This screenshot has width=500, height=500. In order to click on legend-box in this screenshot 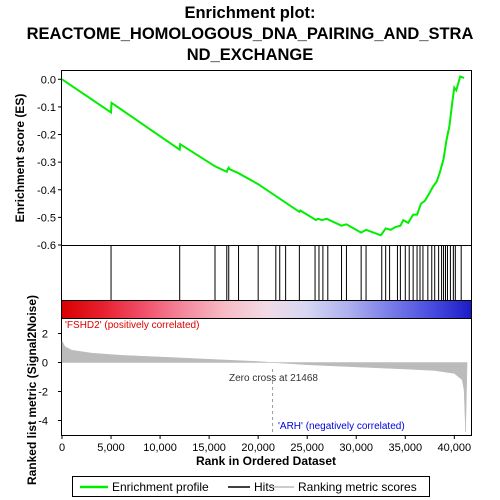, I will do `click(251, 486)`.